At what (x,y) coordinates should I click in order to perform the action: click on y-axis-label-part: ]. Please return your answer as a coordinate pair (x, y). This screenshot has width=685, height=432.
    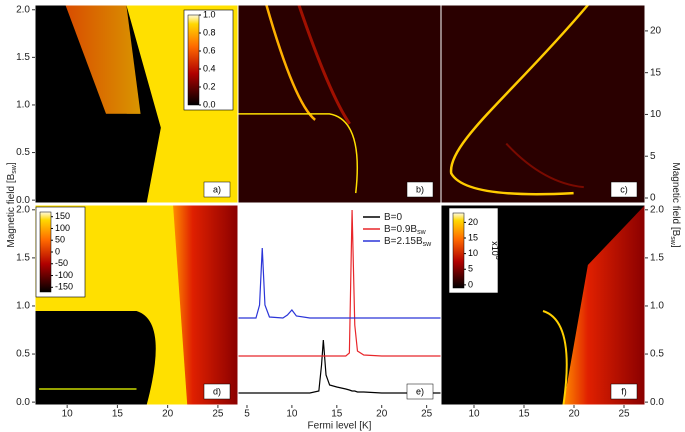
    Looking at the image, I should click on (11, 163).